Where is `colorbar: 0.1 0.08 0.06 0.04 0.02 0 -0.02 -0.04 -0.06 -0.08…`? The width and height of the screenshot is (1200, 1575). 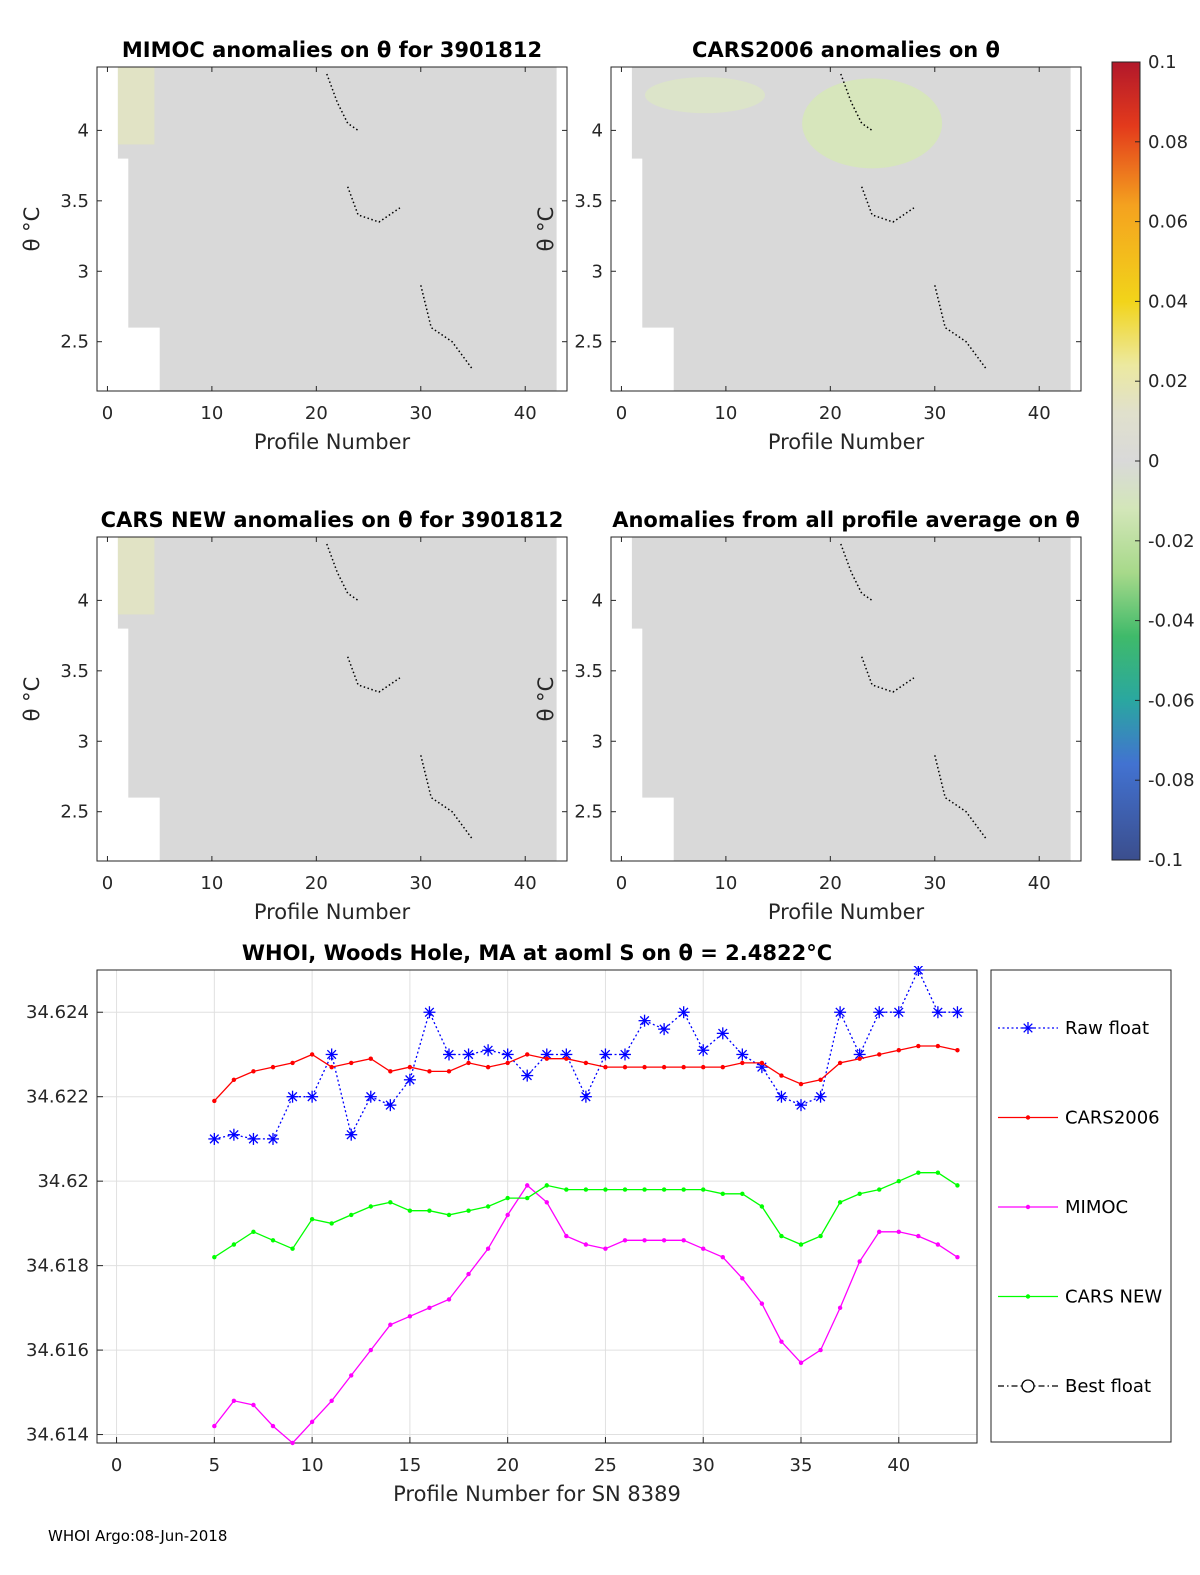 colorbar: 0.1 0.08 0.06 0.04 0.02 0 -0.02 -0.04 -0.06 -0.08… is located at coordinates (1153, 461).